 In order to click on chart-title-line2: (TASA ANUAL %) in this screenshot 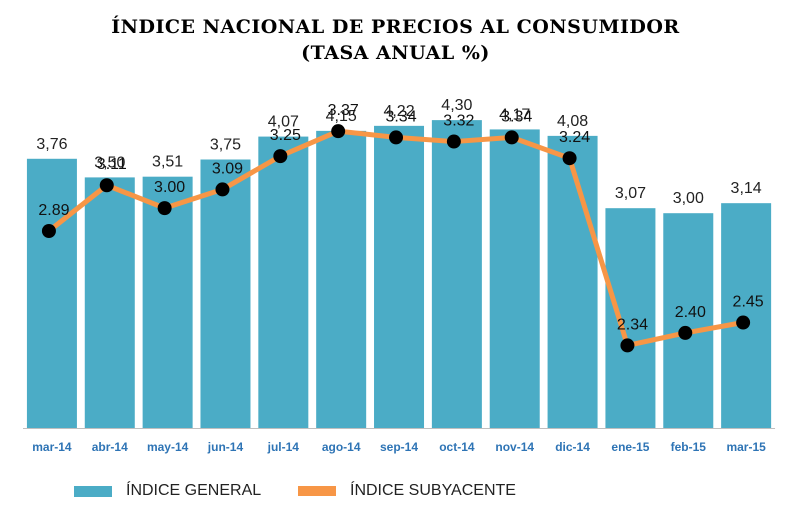, I will do `click(395, 53)`.